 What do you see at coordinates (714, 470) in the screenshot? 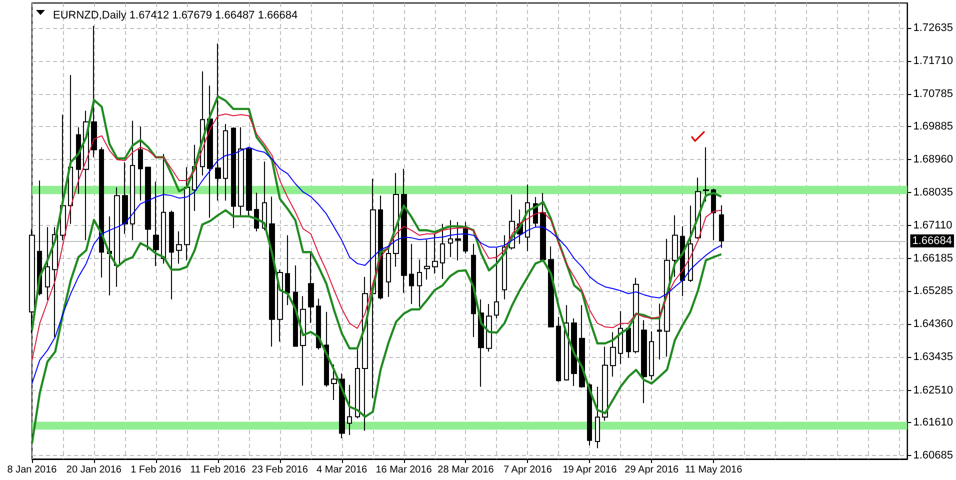
I see `x-tick-label: 11 May 2016` at bounding box center [714, 470].